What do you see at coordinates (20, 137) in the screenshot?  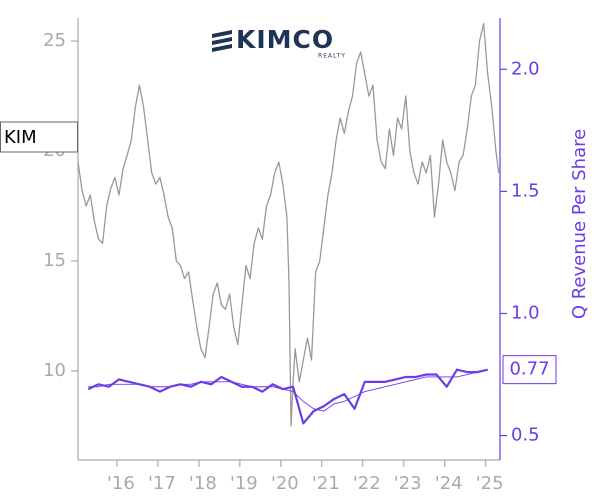 I see `name-label: KIM` at bounding box center [20, 137].